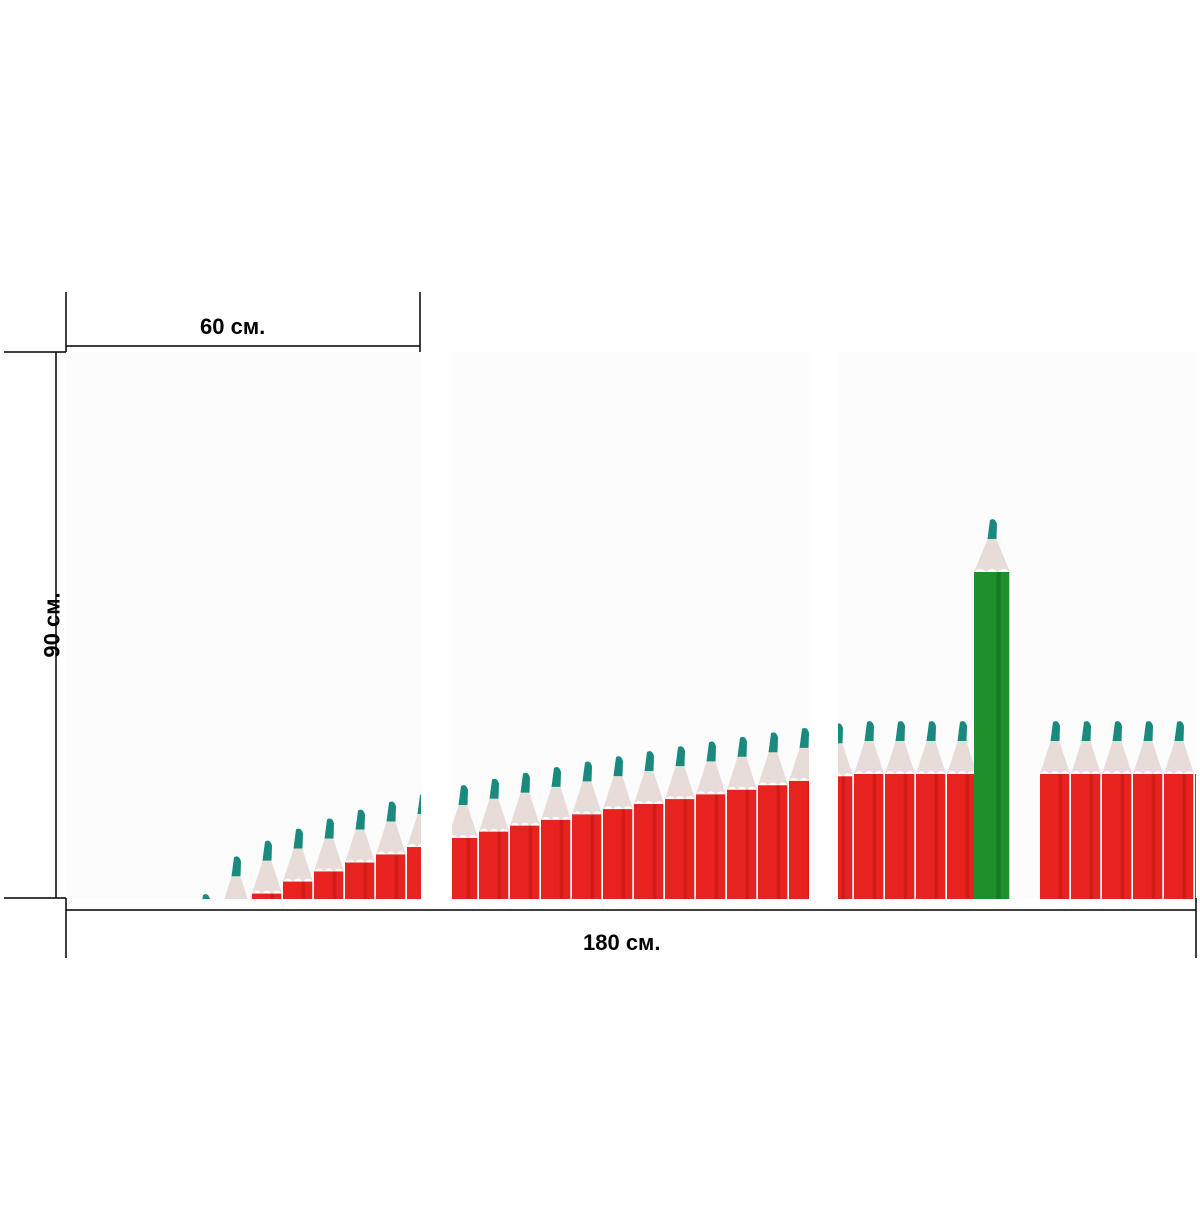 The width and height of the screenshot is (1200, 1205). Describe the element at coordinates (233, 326) in the screenshot. I see `panel-width-label: 60 см.` at that location.